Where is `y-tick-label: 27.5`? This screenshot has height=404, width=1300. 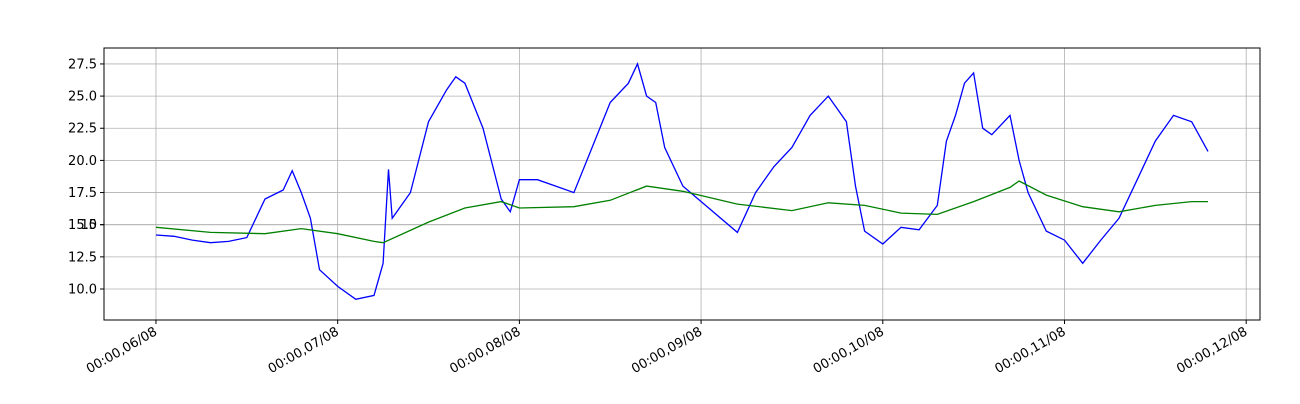 y-tick-label: 27.5 is located at coordinates (82, 64).